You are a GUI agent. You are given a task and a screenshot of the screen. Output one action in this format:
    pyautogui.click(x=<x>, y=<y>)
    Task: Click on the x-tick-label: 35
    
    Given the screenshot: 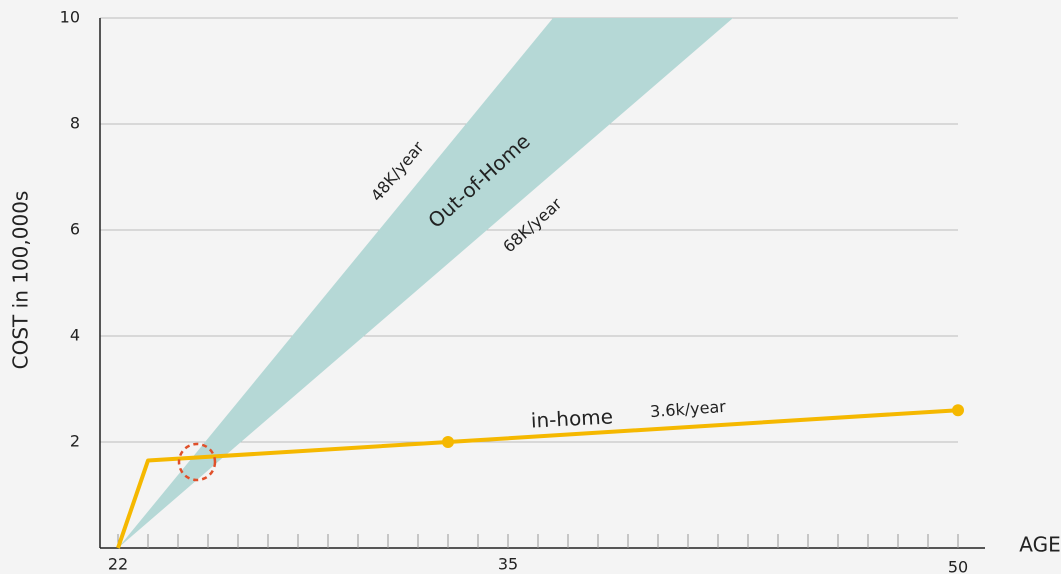 What is the action you would take?
    pyautogui.click(x=508, y=564)
    